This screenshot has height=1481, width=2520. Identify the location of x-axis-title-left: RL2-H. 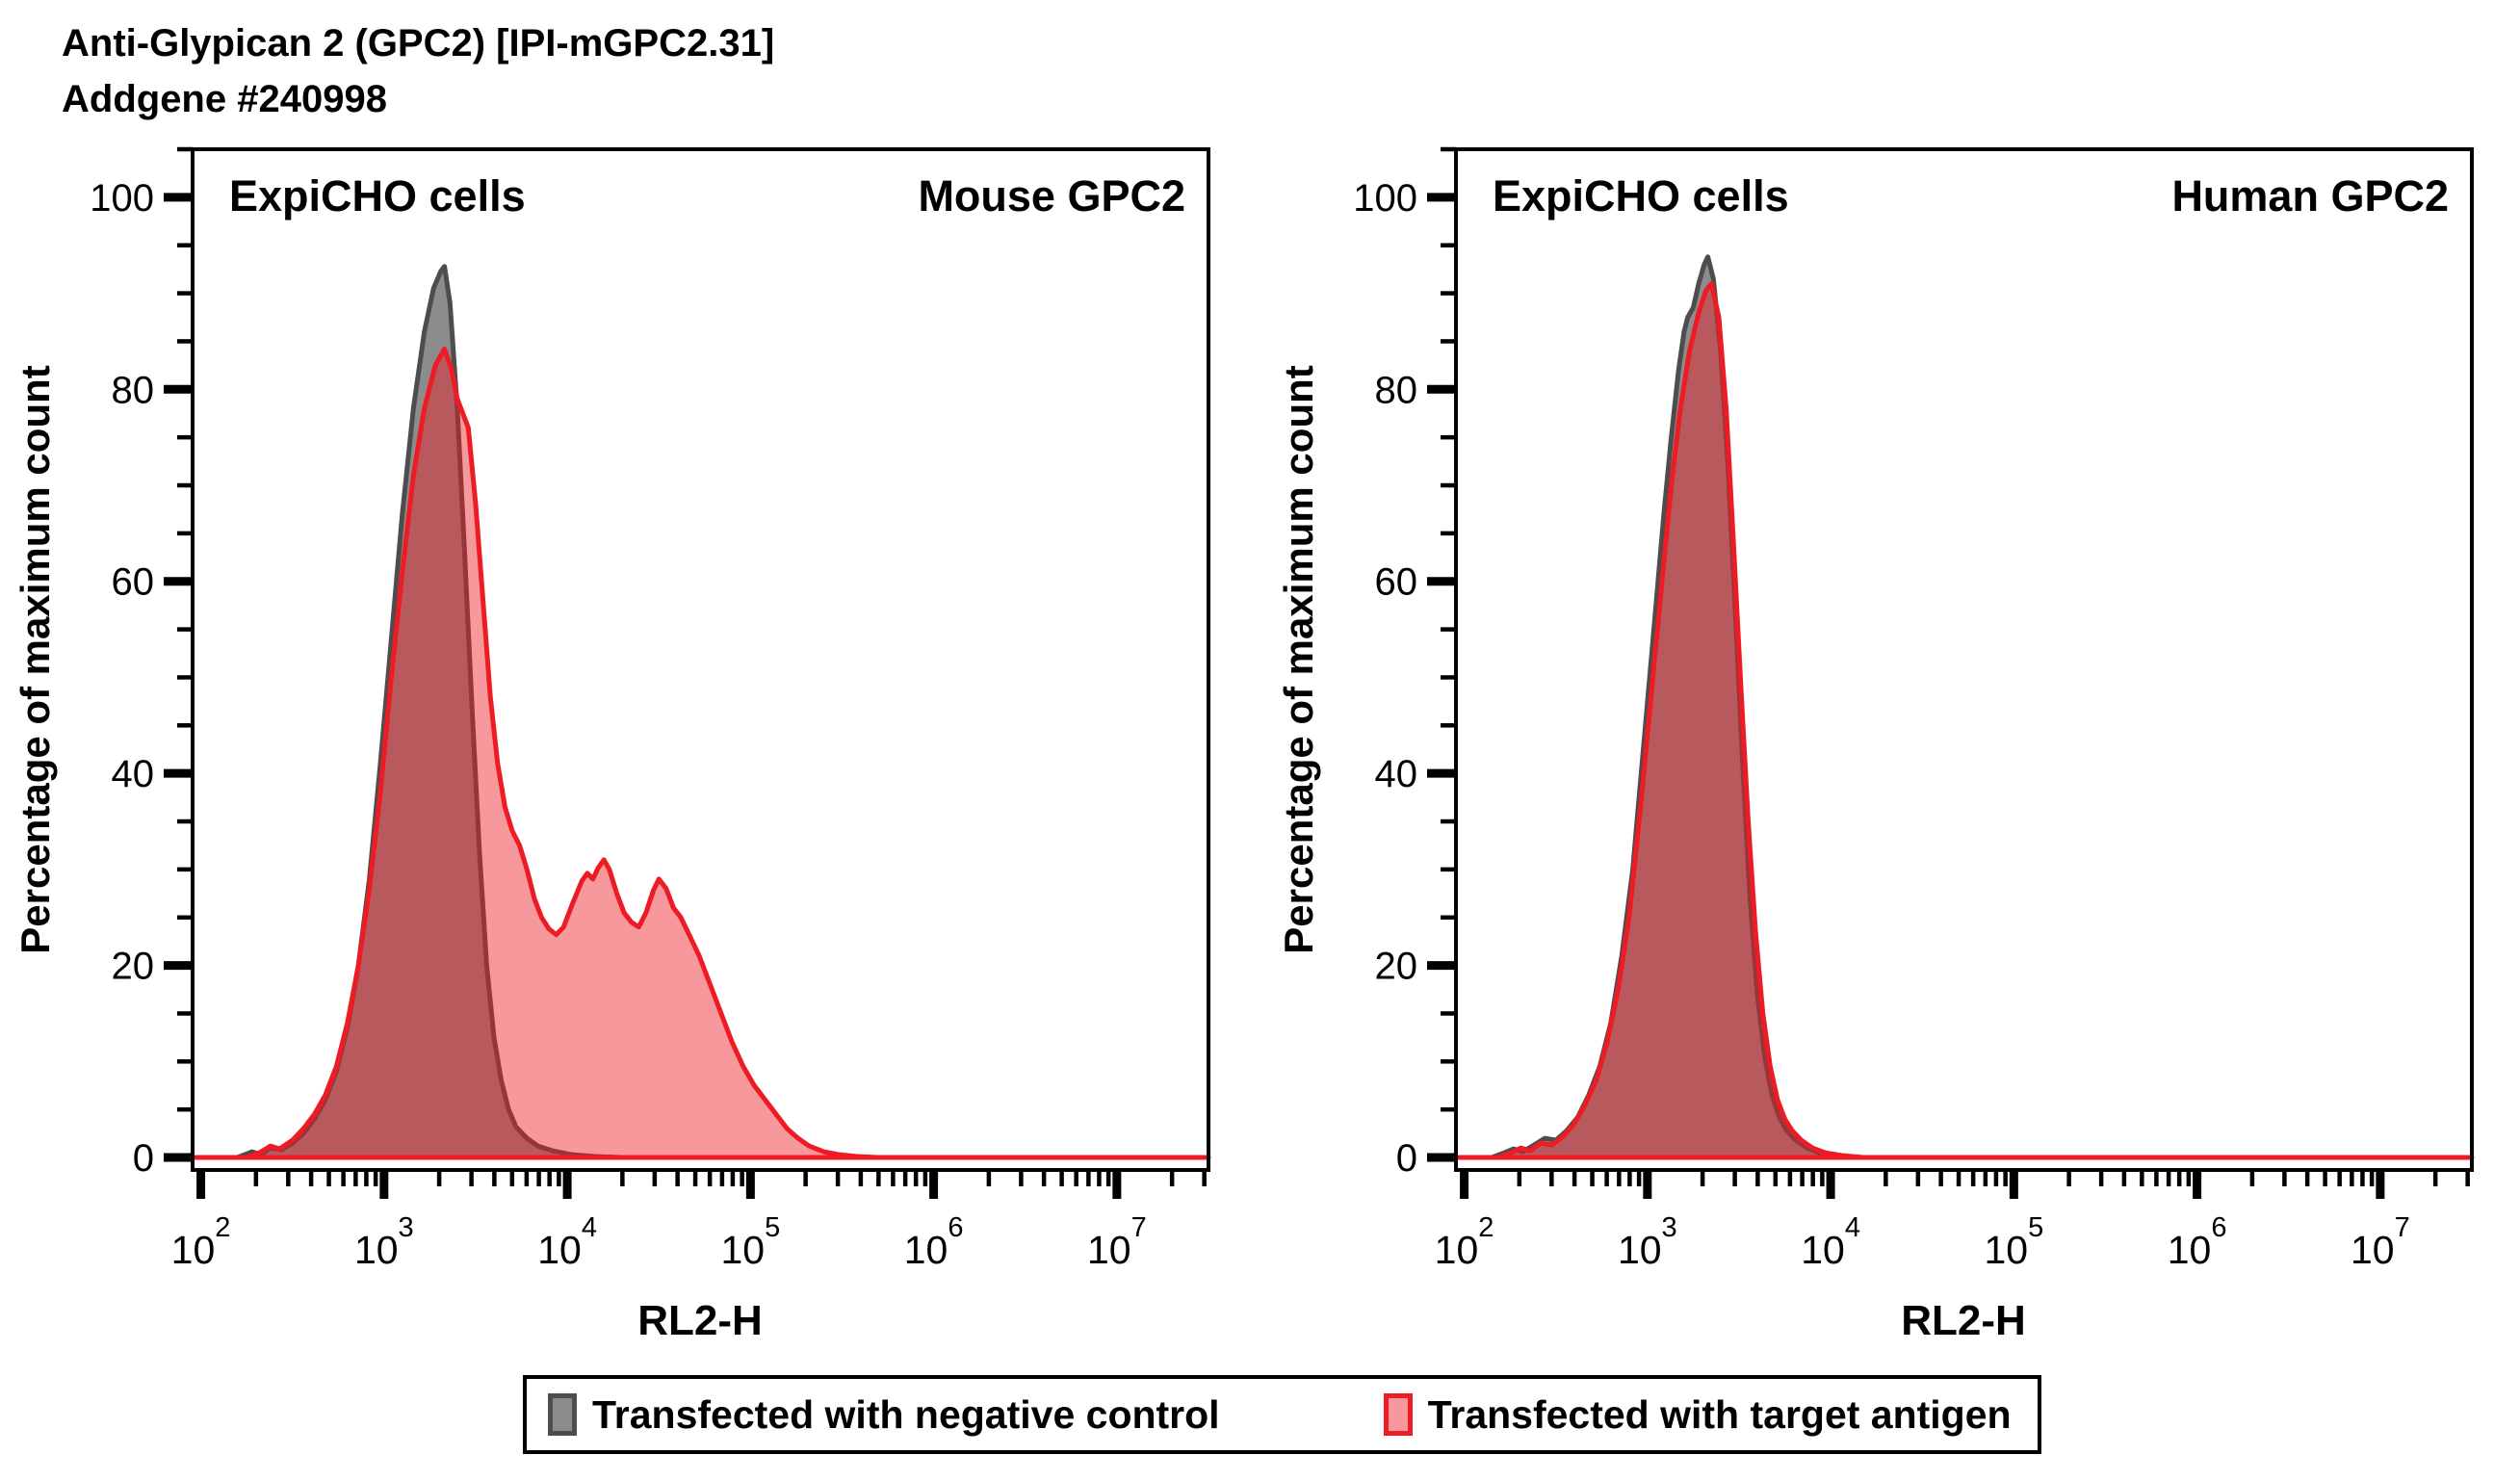
(700, 1321).